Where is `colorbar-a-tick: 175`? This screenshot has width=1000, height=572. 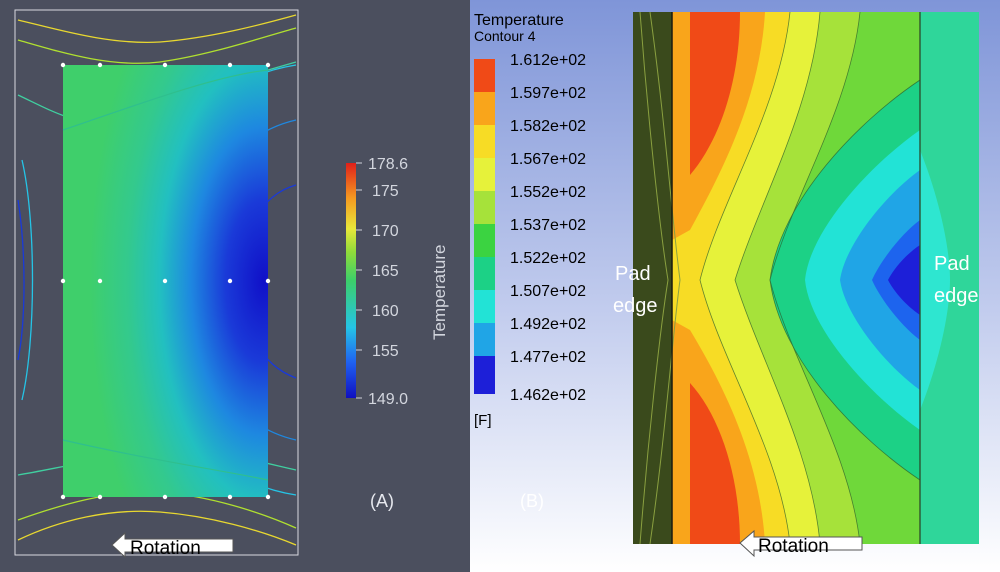
colorbar-a-tick: 175 is located at coordinates (385, 191).